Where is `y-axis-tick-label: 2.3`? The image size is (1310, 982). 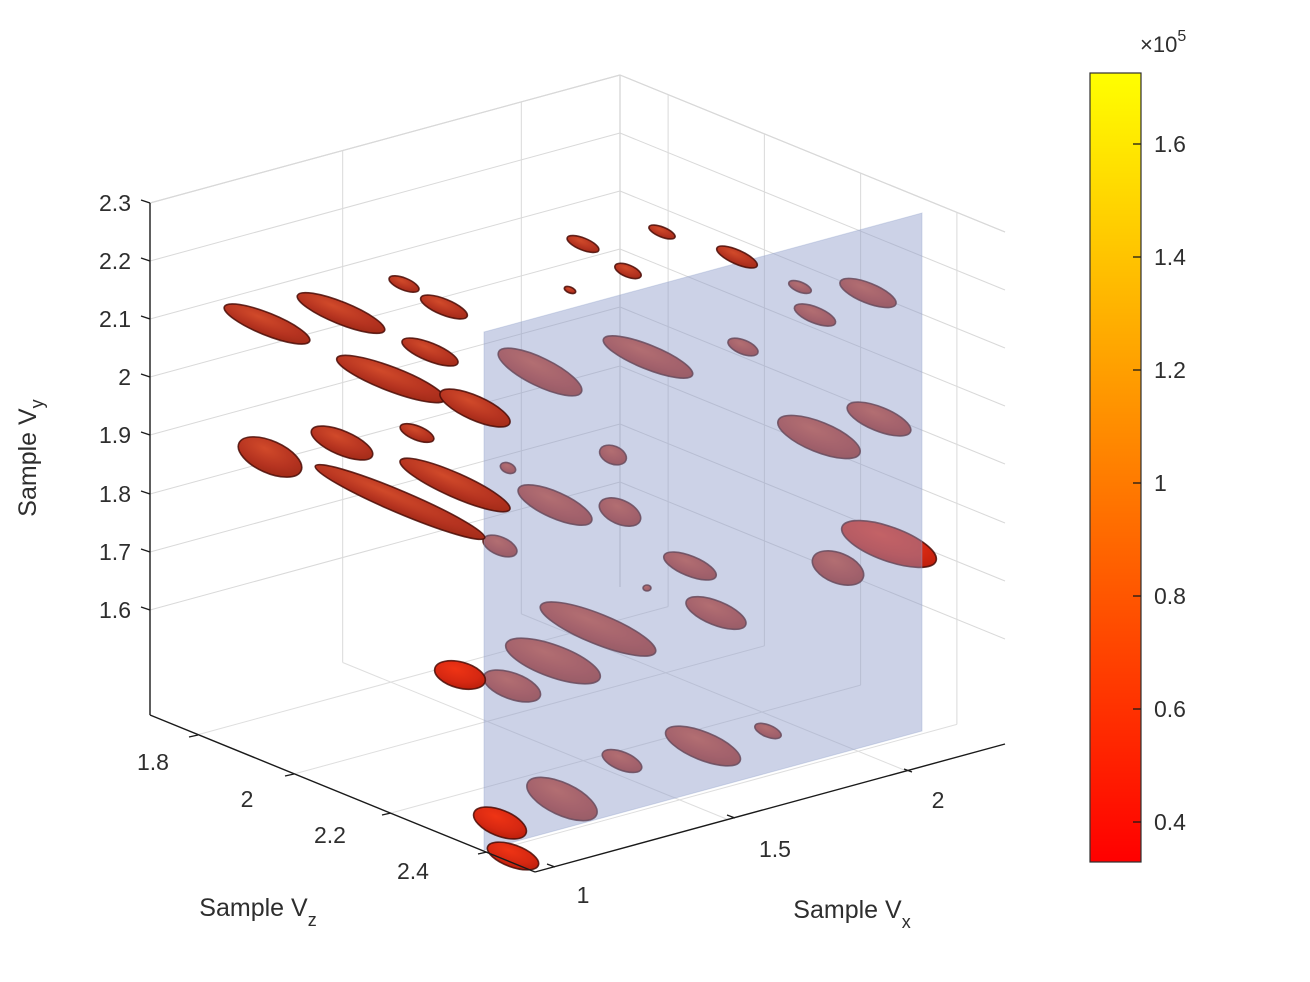
y-axis-tick-label: 2.3 is located at coordinates (115, 203).